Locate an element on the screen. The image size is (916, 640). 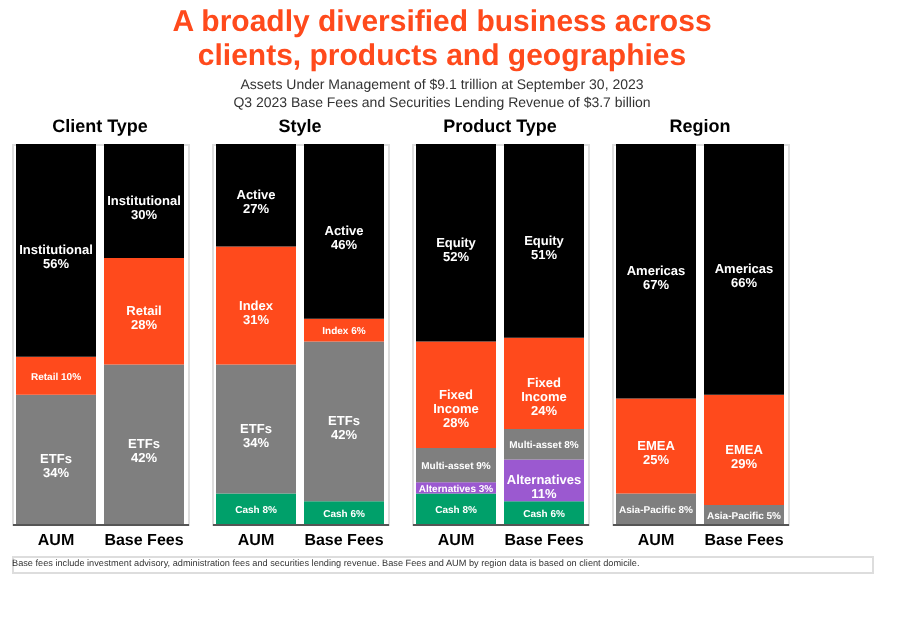
chart-title: Product Type is located at coordinates (500, 126).